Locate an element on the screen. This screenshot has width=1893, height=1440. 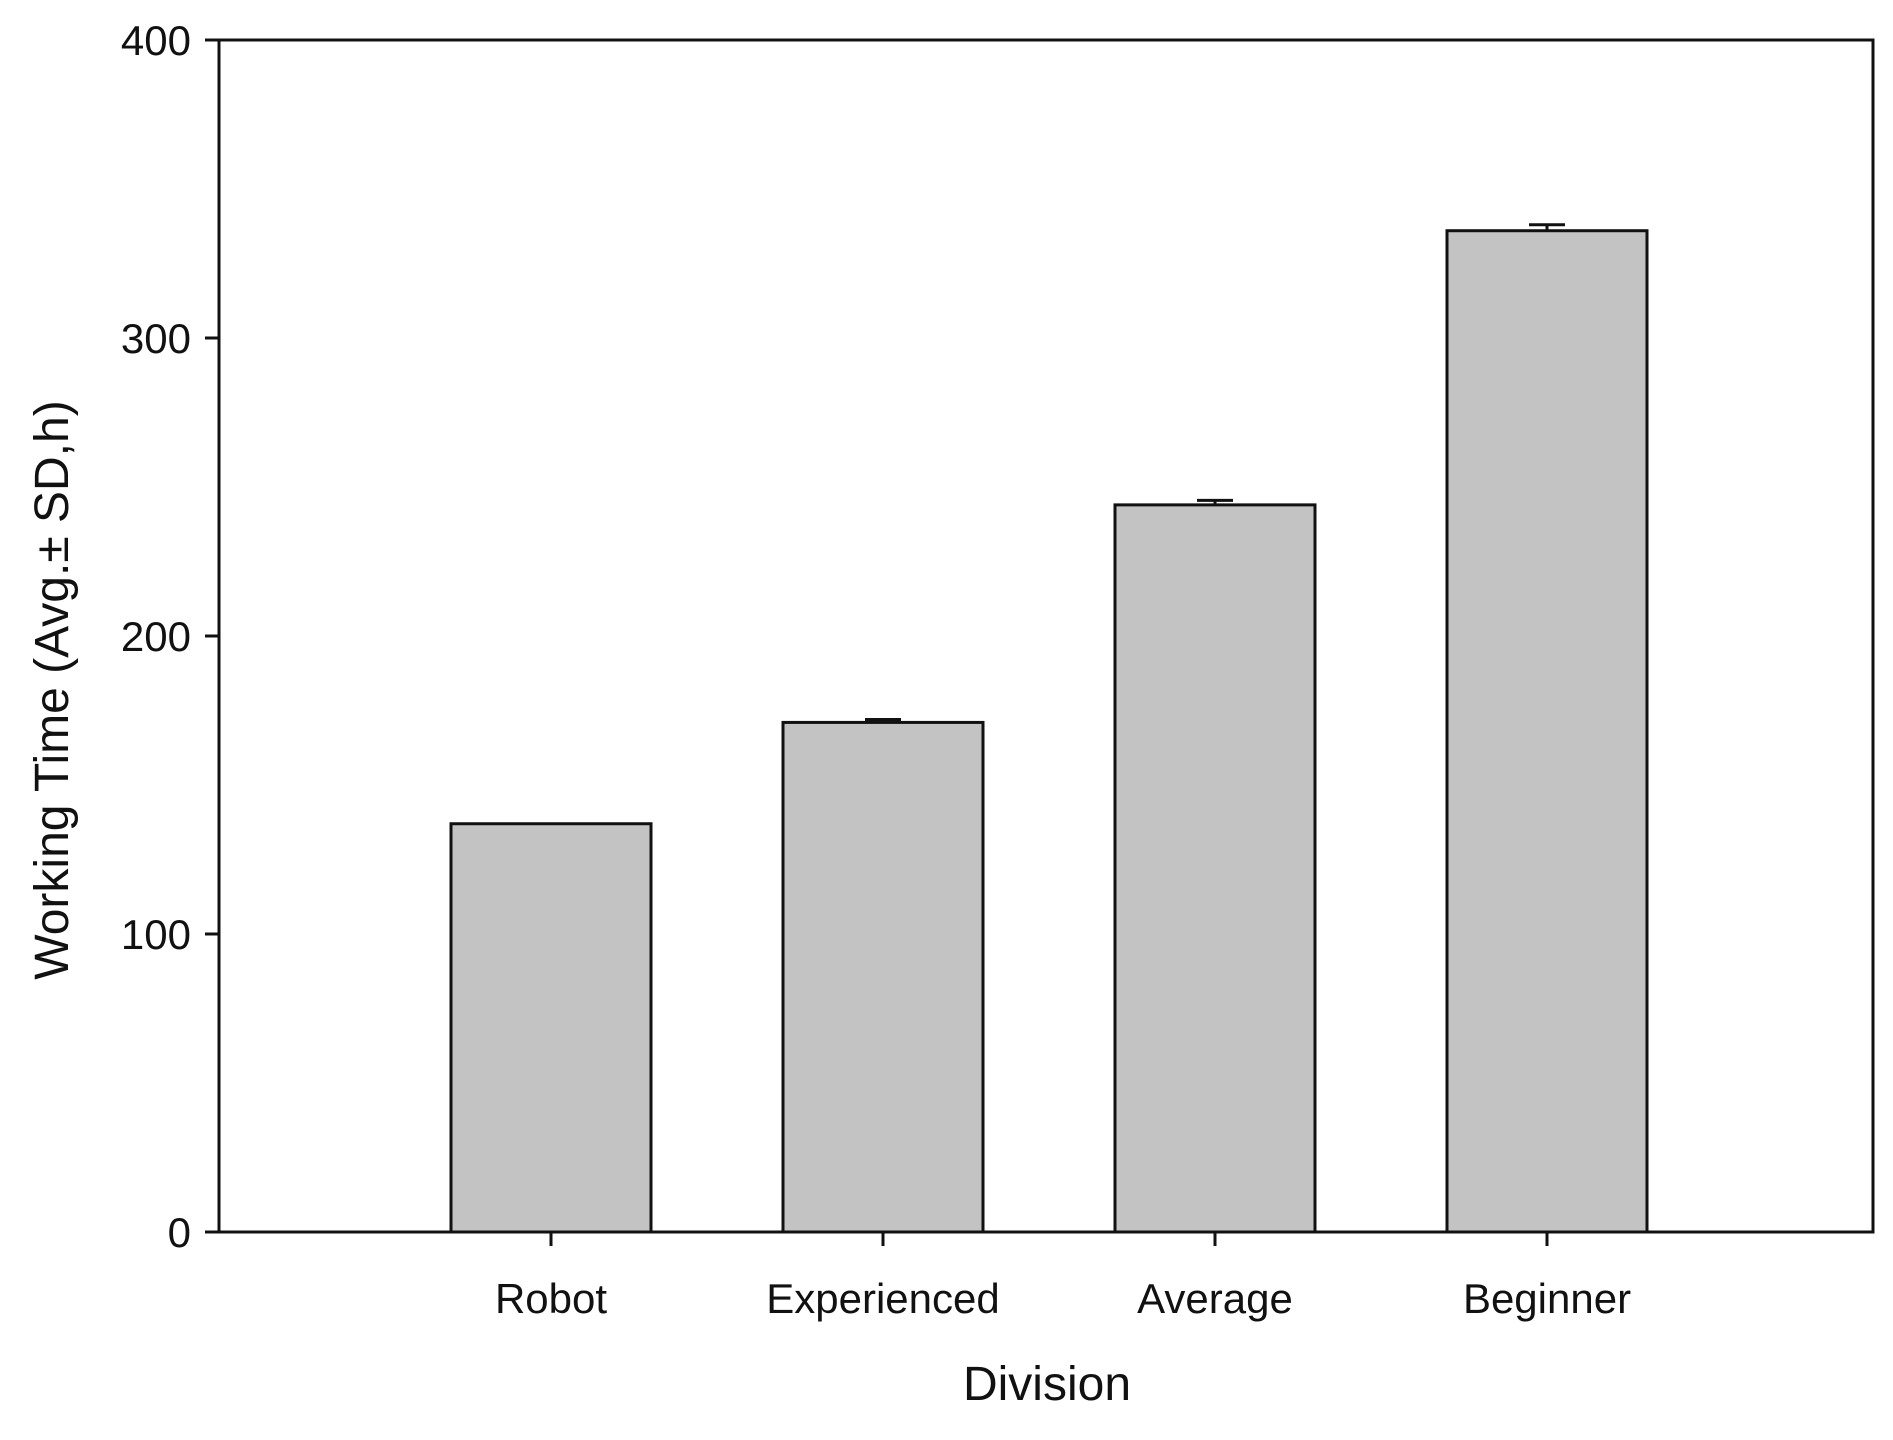
y-axis-title: Working Time (Avg.± SD,h) is located at coordinates (52, 689).